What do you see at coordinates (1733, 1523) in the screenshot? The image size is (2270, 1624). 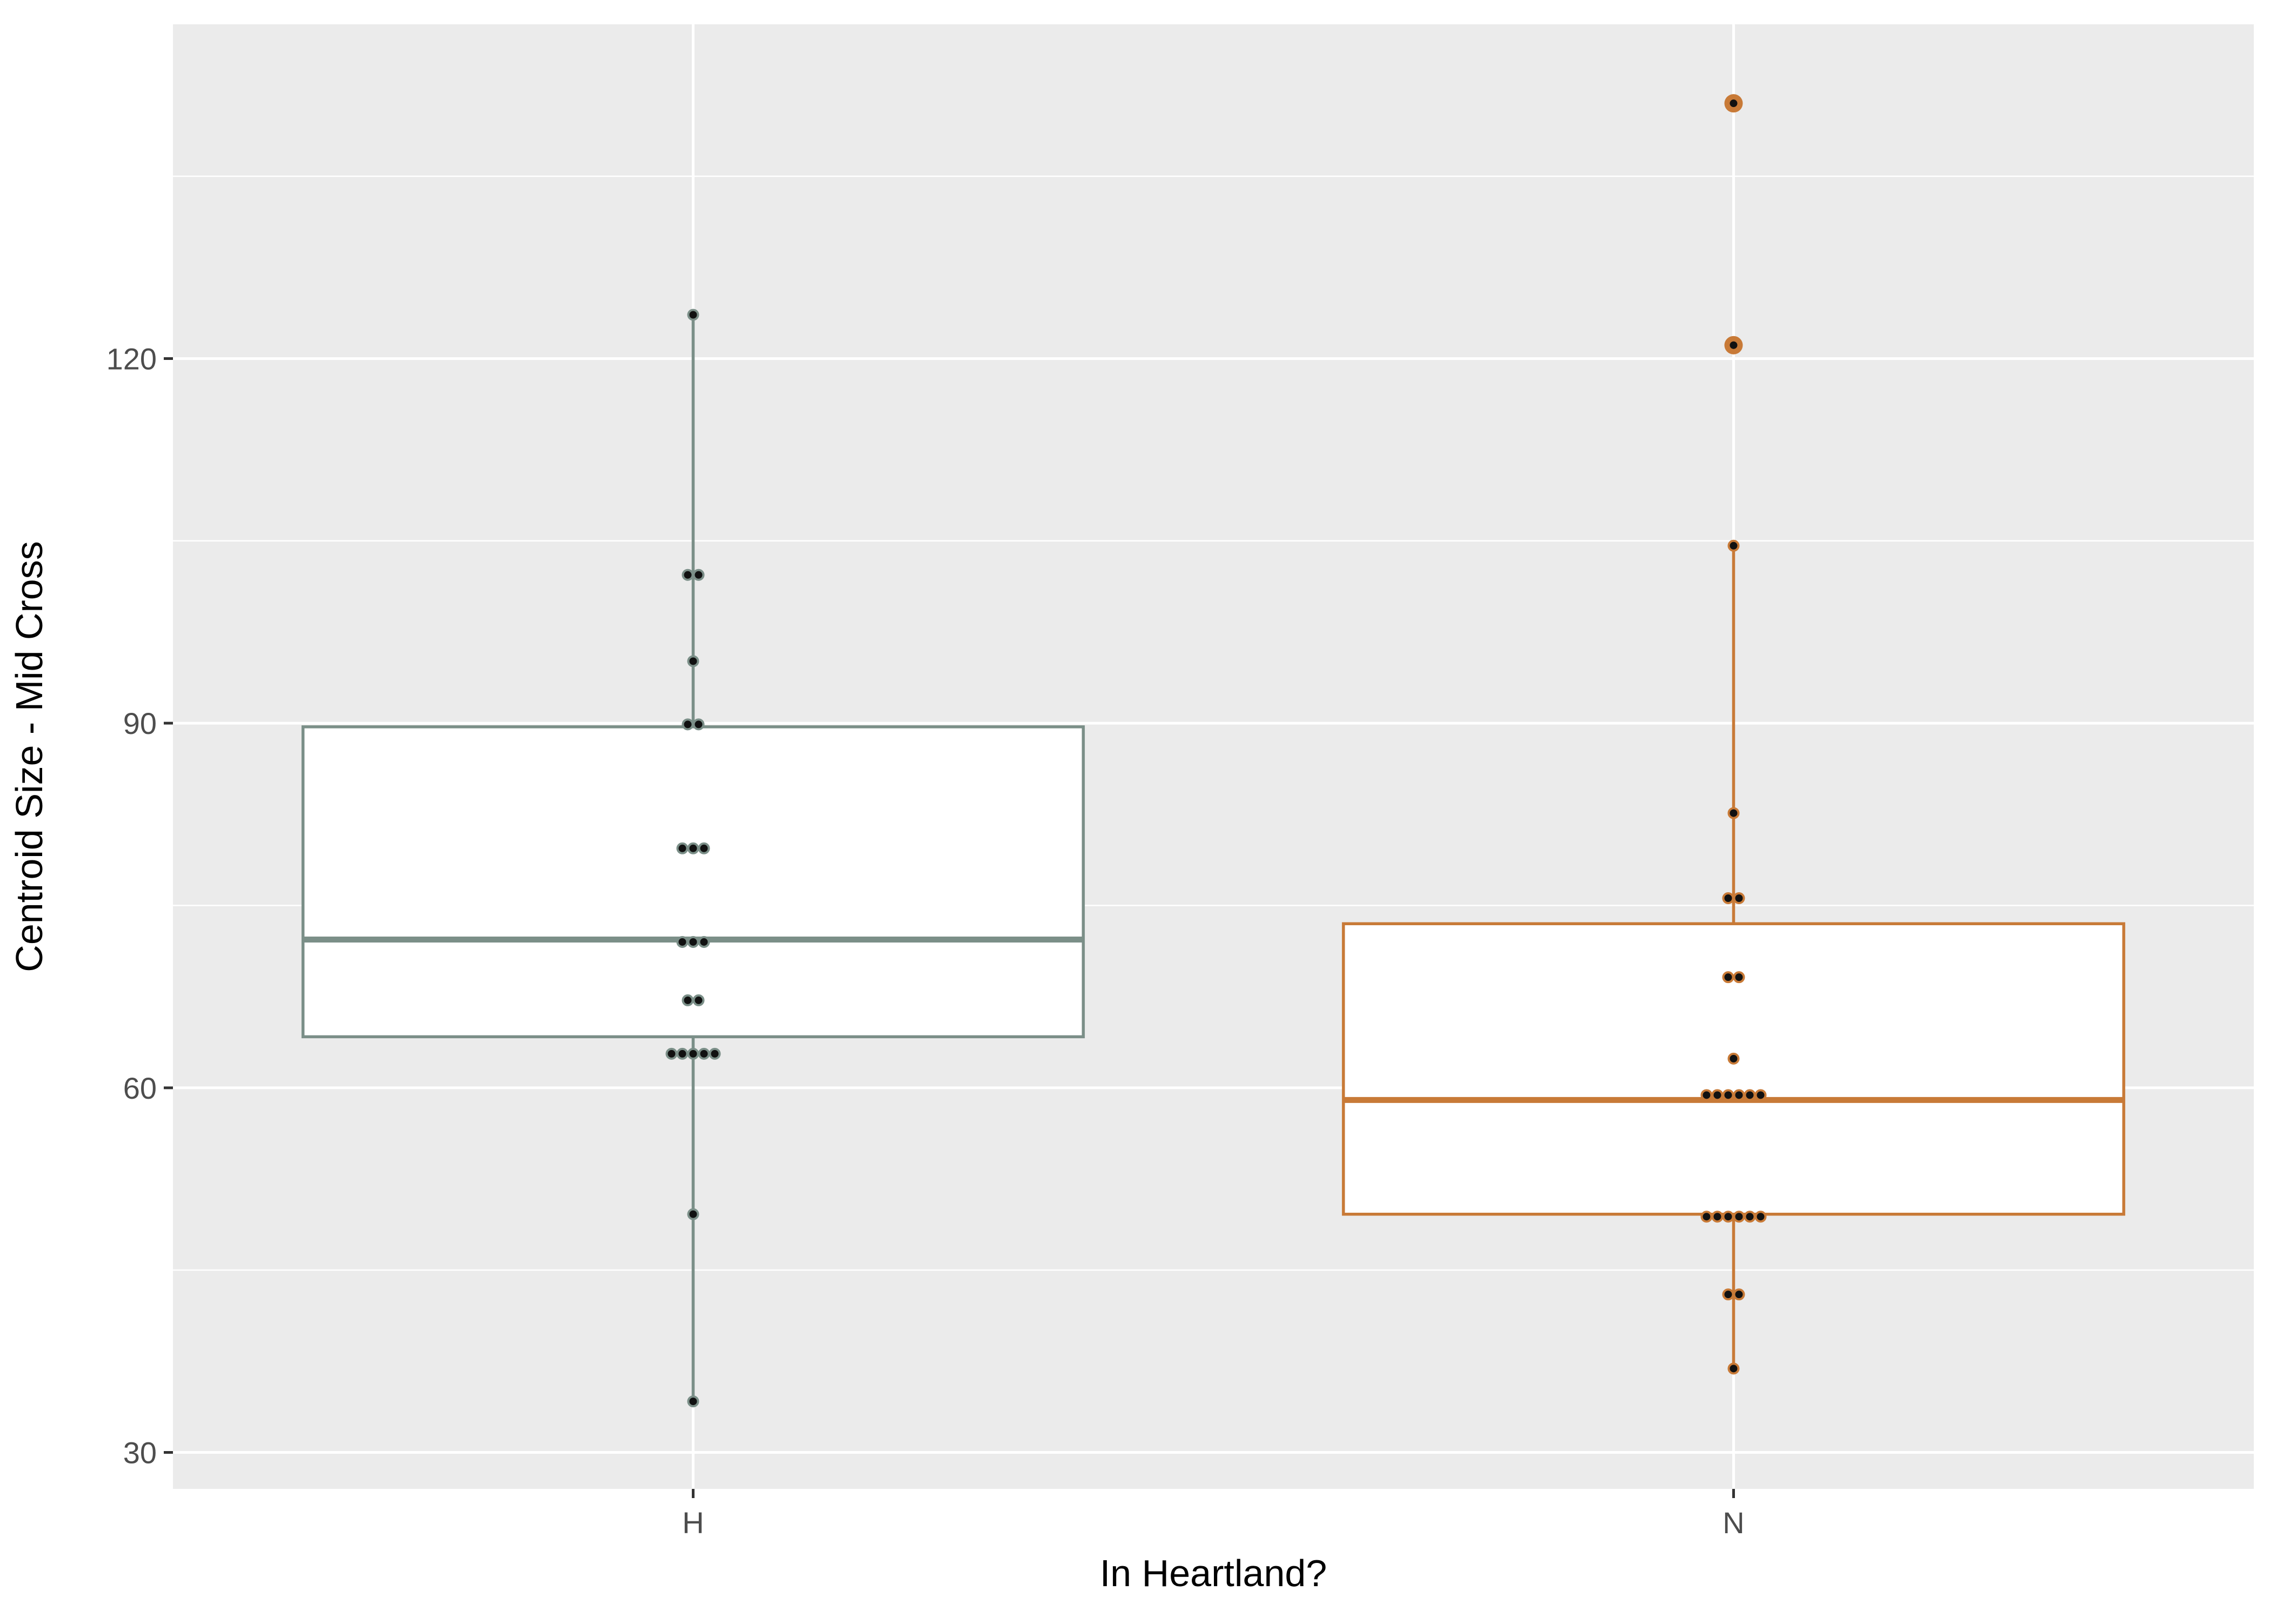 I see `x-tick-label: N` at bounding box center [1733, 1523].